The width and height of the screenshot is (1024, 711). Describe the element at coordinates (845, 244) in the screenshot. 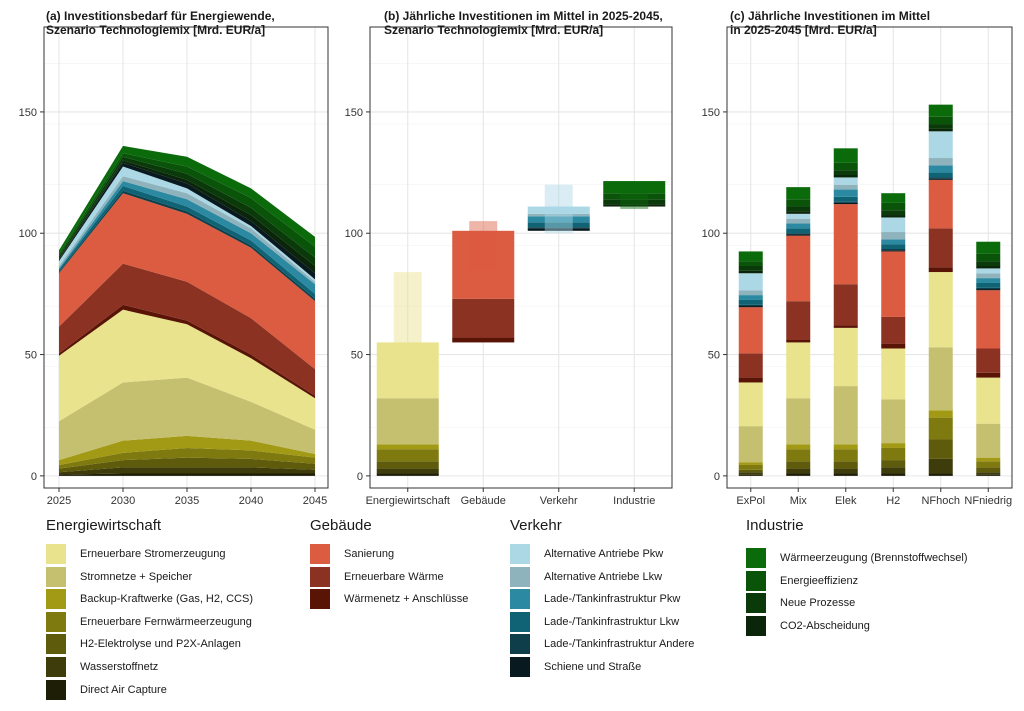

I see `panel-c-bar-elek-sanierung` at that location.